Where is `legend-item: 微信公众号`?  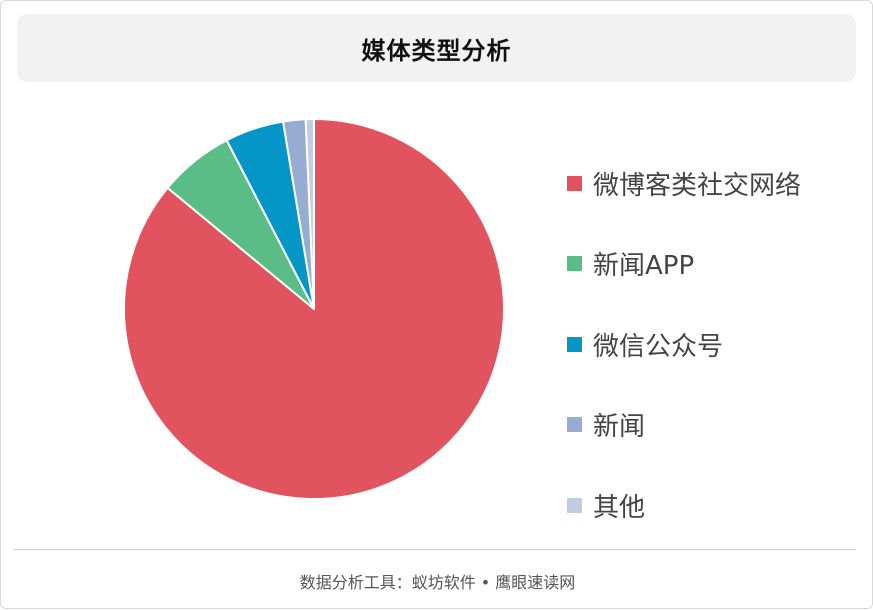 legend-item: 微信公众号 is located at coordinates (712, 344).